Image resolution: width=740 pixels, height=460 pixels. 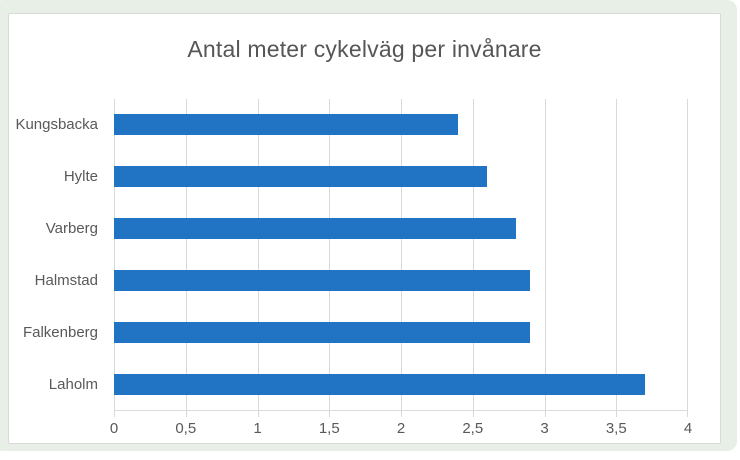 I want to click on value-axis: 0 0,5 1 1,5 2 2,5 3 3,5 4, so click(x=401, y=430).